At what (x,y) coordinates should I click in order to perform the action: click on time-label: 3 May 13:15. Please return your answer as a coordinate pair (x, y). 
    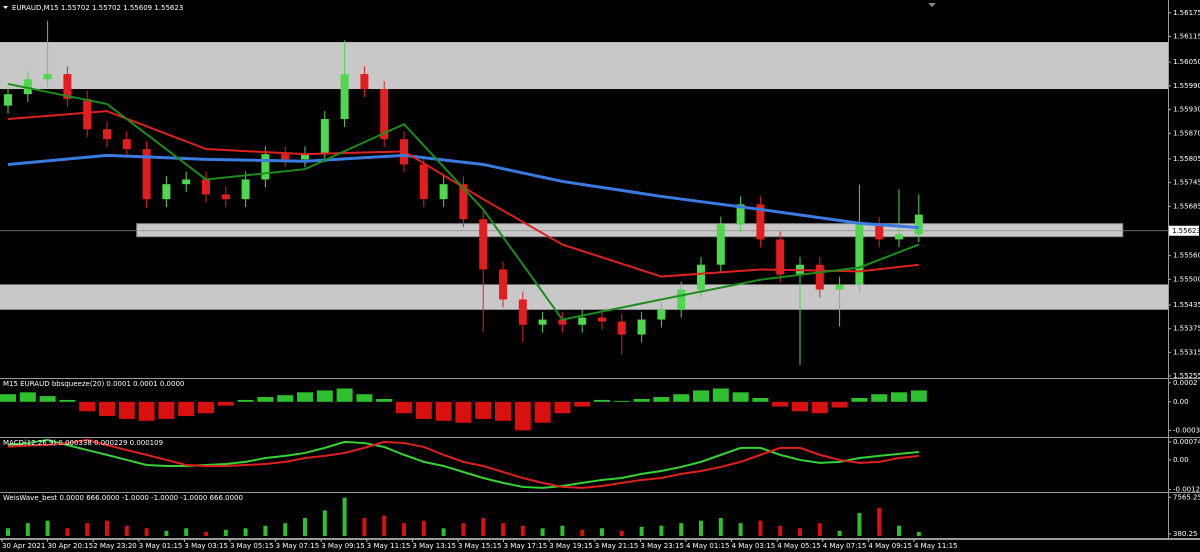
    Looking at the image, I should click on (434, 546).